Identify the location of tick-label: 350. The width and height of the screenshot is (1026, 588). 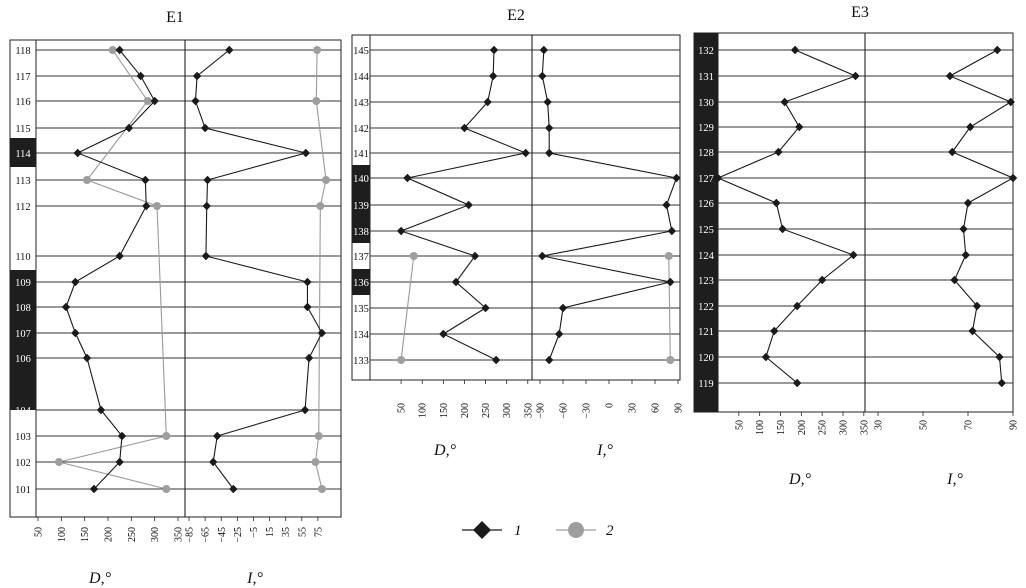
(528, 410).